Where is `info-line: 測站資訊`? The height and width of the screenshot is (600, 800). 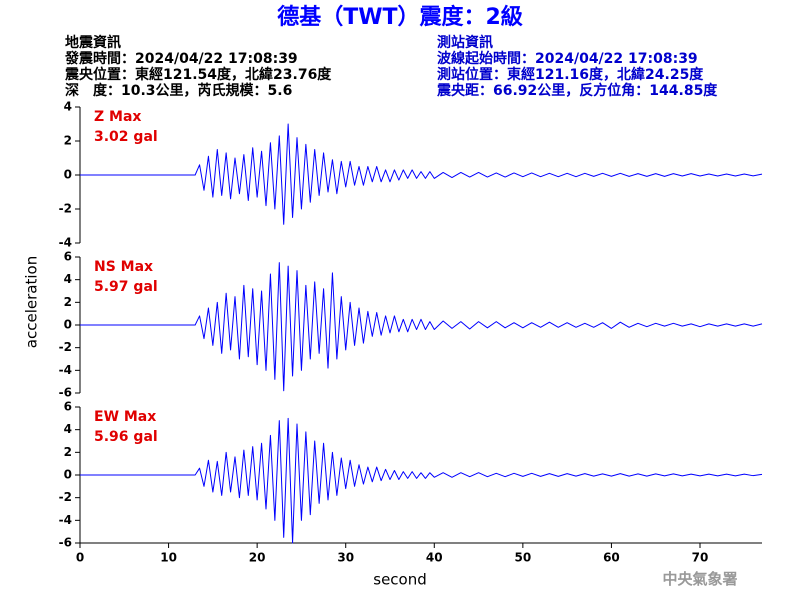
info-line: 測站資訊 is located at coordinates (465, 42).